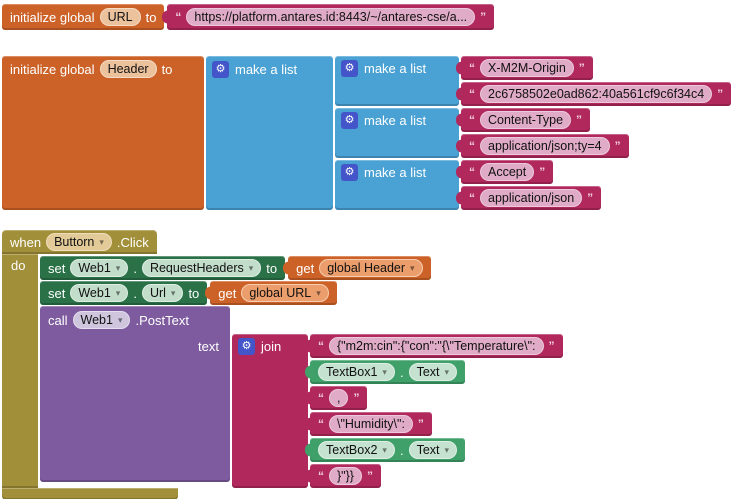 The image size is (754, 499). I want to click on string-block: “ {"m2m:cin":{"con":"{\"Temperature\": ”, so click(436, 346).